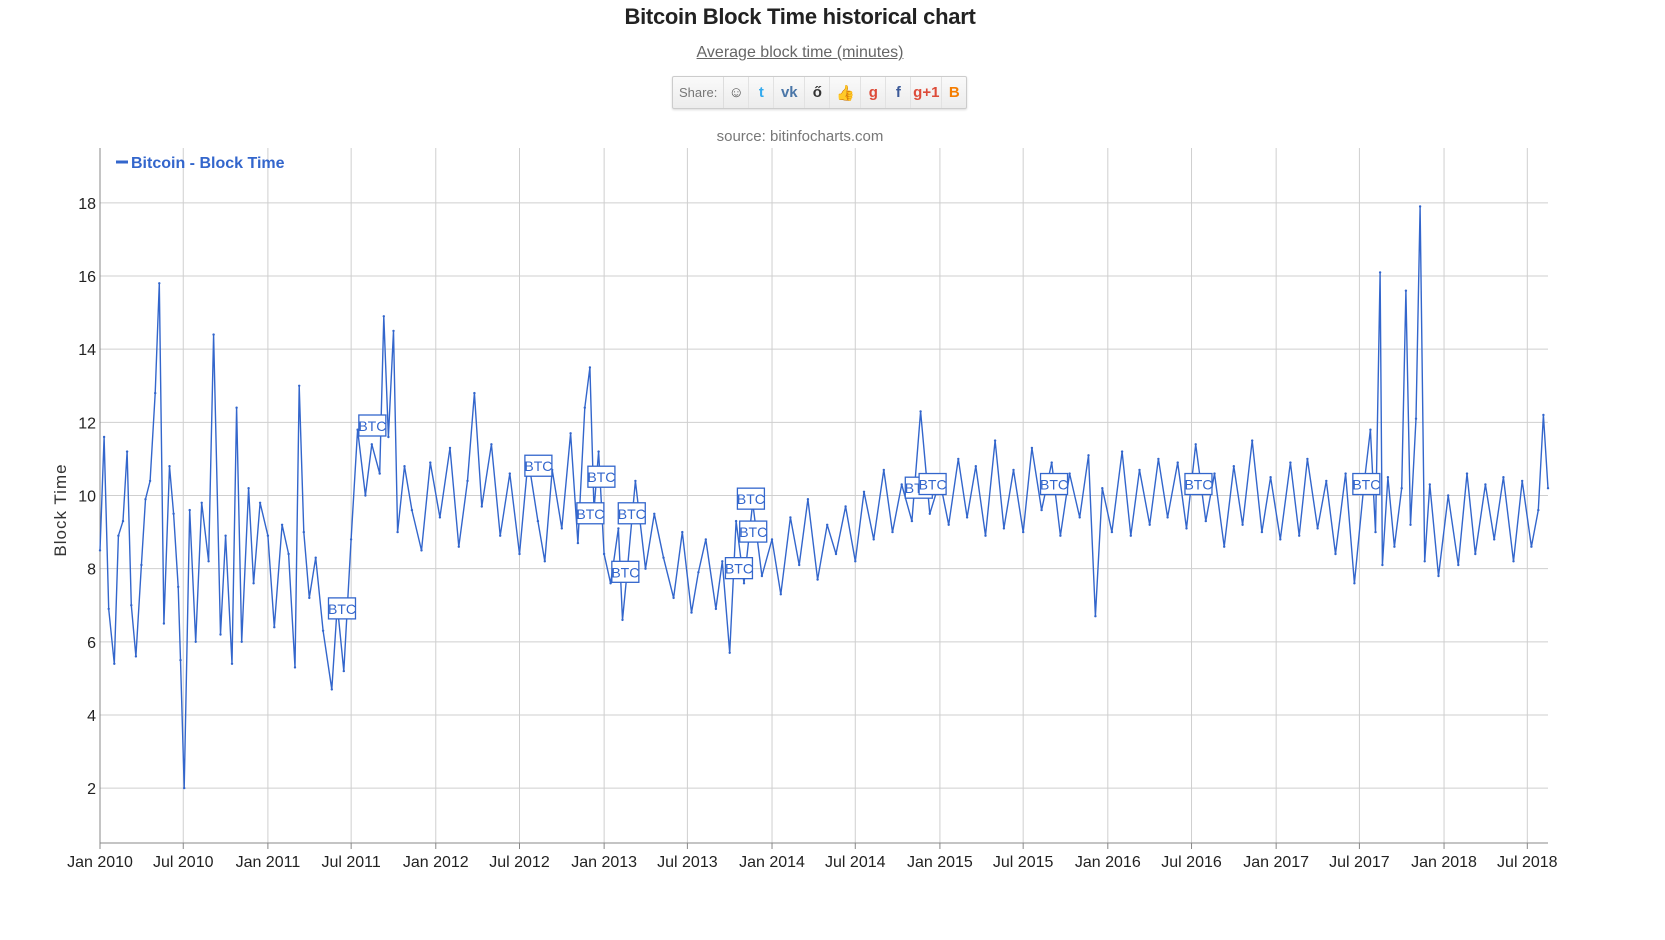 Image resolution: width=1665 pixels, height=940 pixels. Describe the element at coordinates (899, 92) in the screenshot. I see `facebook-icon: f` at that location.